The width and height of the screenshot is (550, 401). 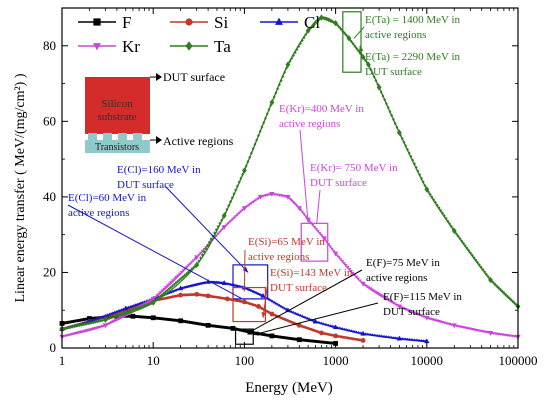 What do you see at coordinates (249, 304) in the screenshot?
I see `si-callout-box` at bounding box center [249, 304].